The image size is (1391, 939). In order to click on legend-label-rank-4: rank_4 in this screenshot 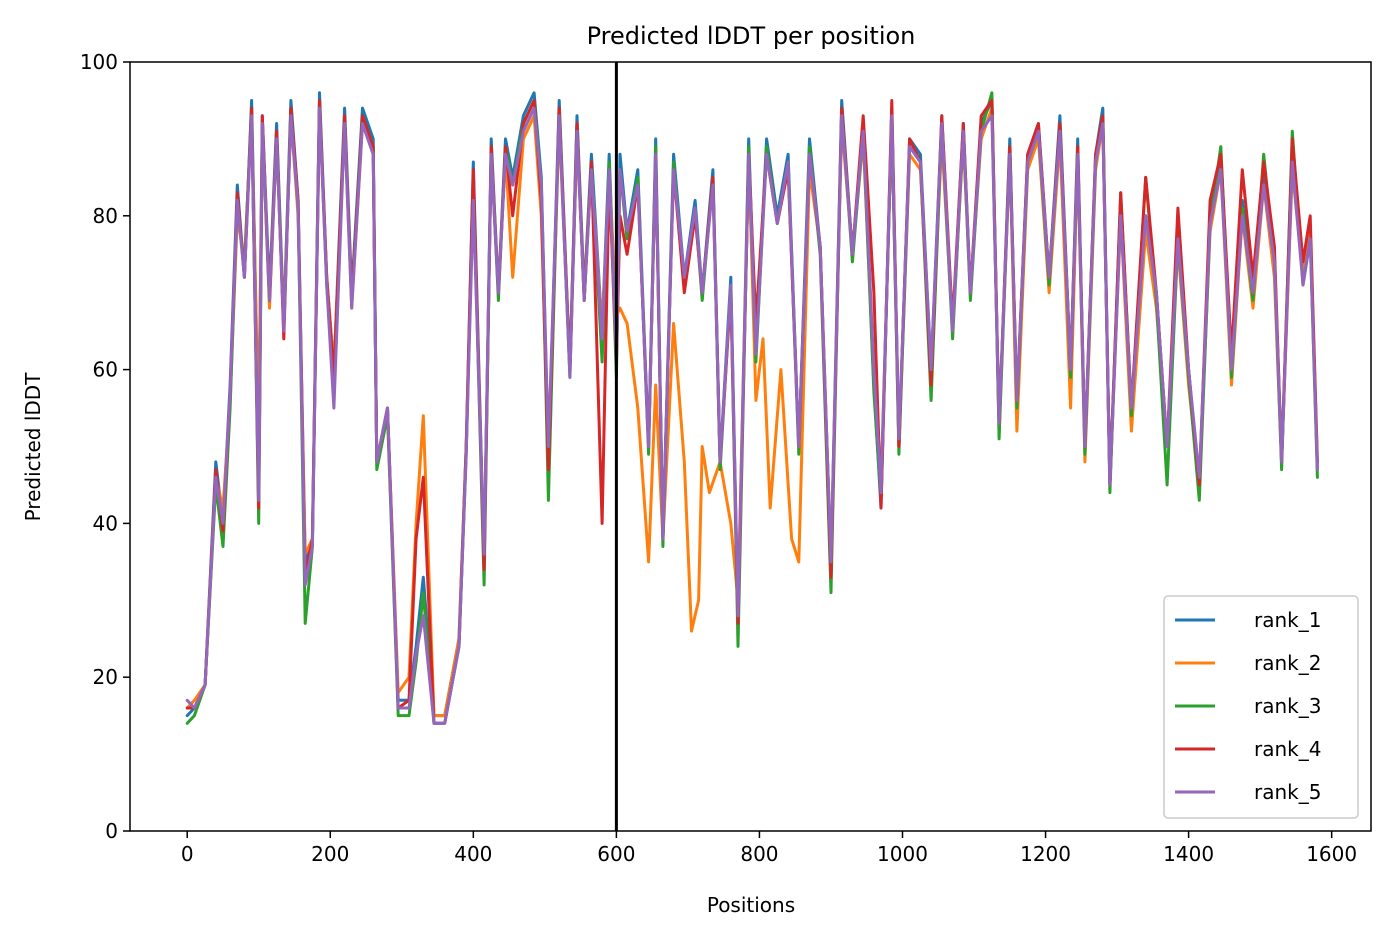, I will do `click(1287, 749)`.